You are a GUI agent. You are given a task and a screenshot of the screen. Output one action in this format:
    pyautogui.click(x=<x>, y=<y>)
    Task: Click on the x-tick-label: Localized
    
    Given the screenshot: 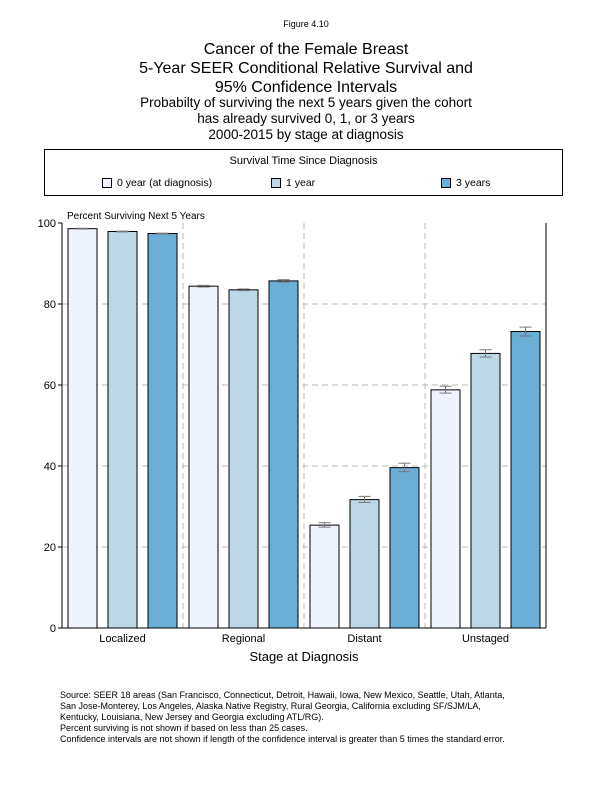 What is the action you would take?
    pyautogui.click(x=122, y=639)
    